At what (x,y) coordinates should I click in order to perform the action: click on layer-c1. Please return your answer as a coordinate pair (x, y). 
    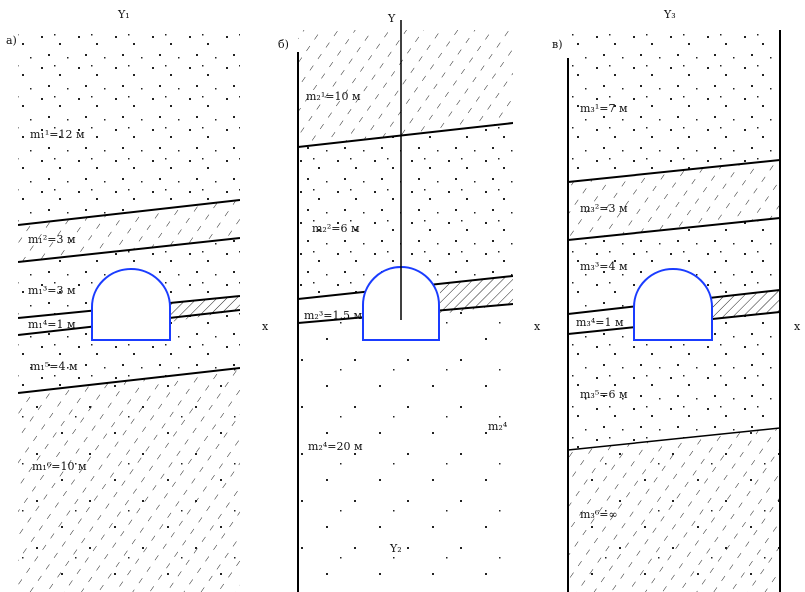
    Looking at the image, I should click on (674, 106).